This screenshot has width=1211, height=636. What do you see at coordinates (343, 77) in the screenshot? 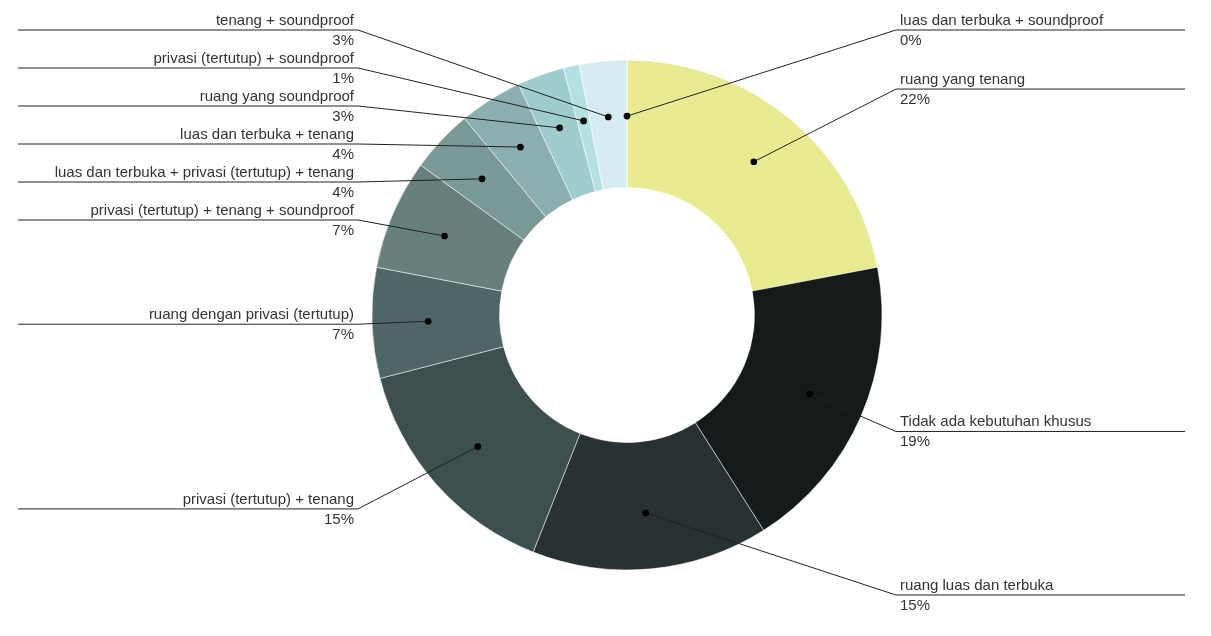
I see `data-label: 1%` at bounding box center [343, 77].